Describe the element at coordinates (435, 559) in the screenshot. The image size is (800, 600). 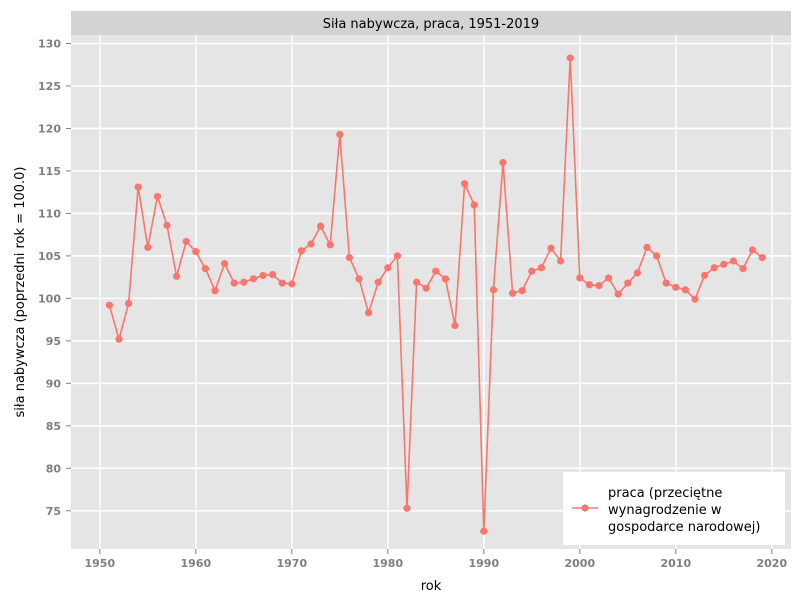
I see `x-axis-ticks: 1950 1960 1970 1980 1990 2000 2010 2020` at that location.